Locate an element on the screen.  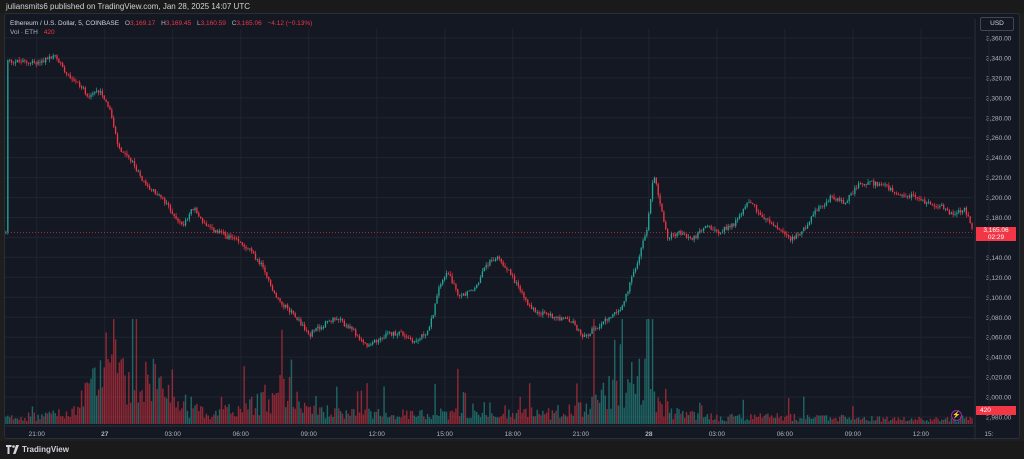
y-tick-label: 3,100.00 is located at coordinates (999, 298).